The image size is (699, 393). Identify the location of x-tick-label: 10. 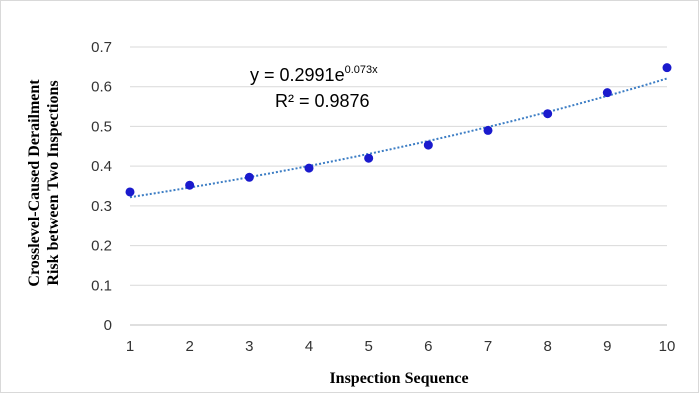
(667, 346).